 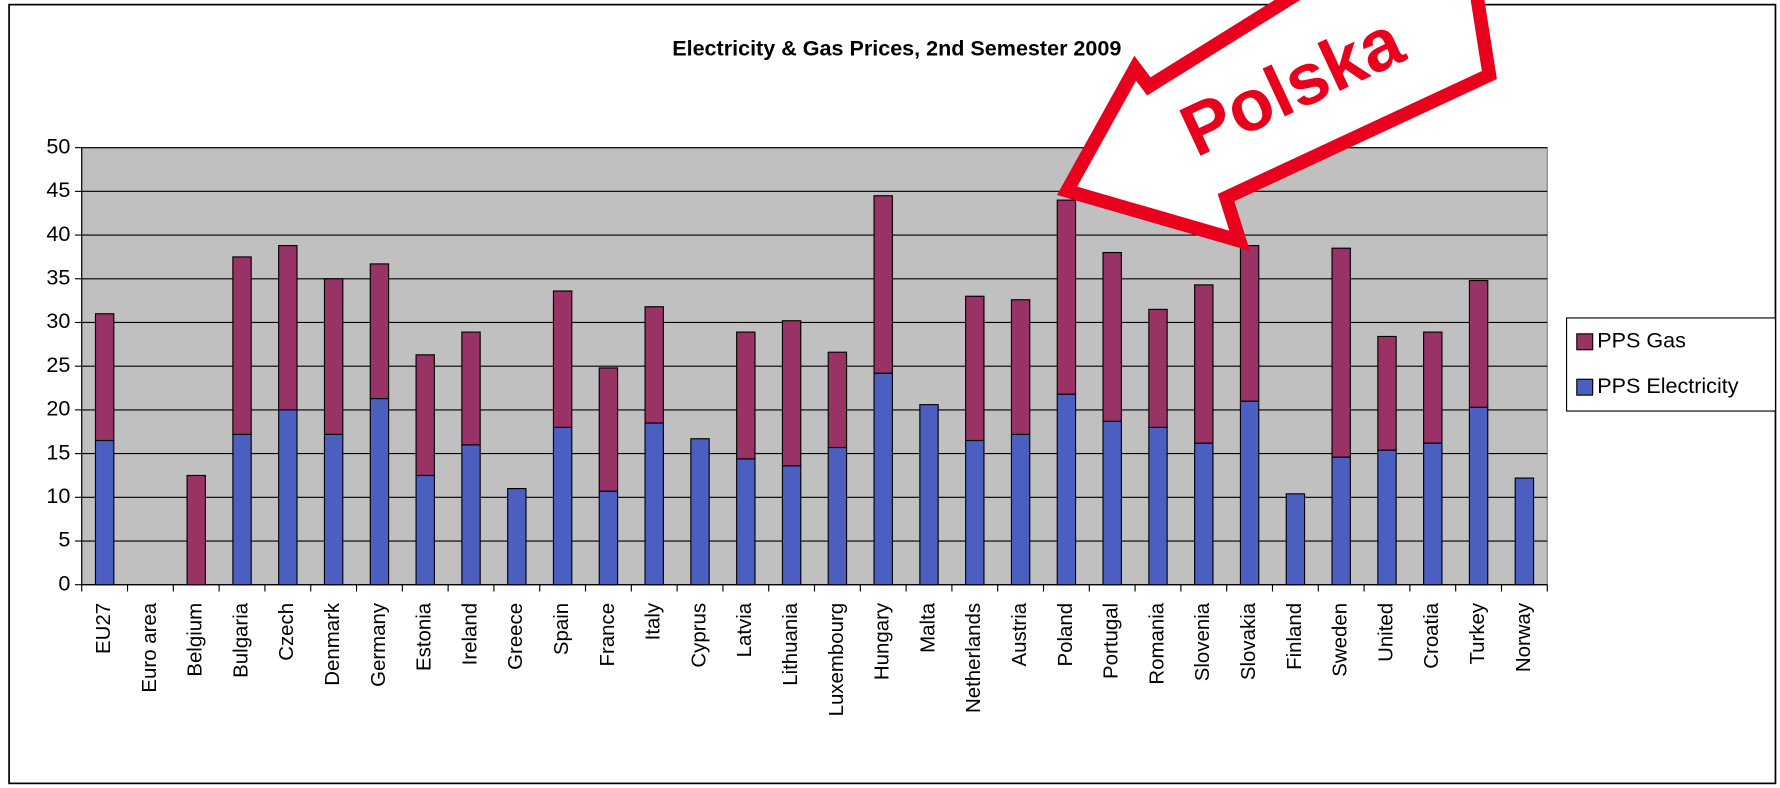 What do you see at coordinates (1020, 634) in the screenshot?
I see `x-tick-label: Austria` at bounding box center [1020, 634].